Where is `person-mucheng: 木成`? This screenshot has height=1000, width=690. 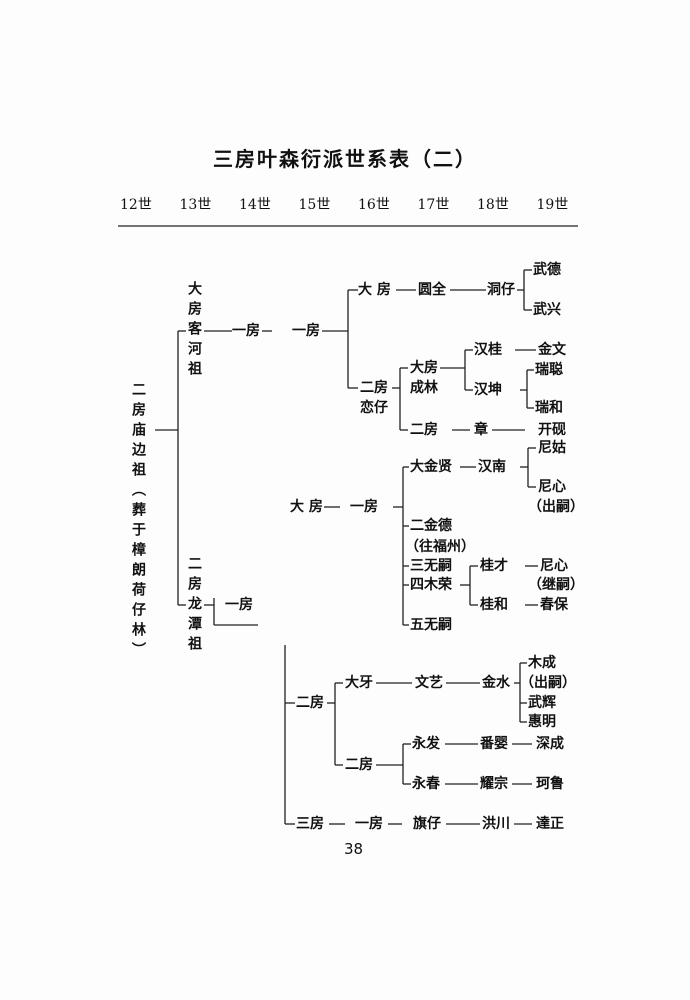
person-mucheng: 木成 is located at coordinates (542, 663).